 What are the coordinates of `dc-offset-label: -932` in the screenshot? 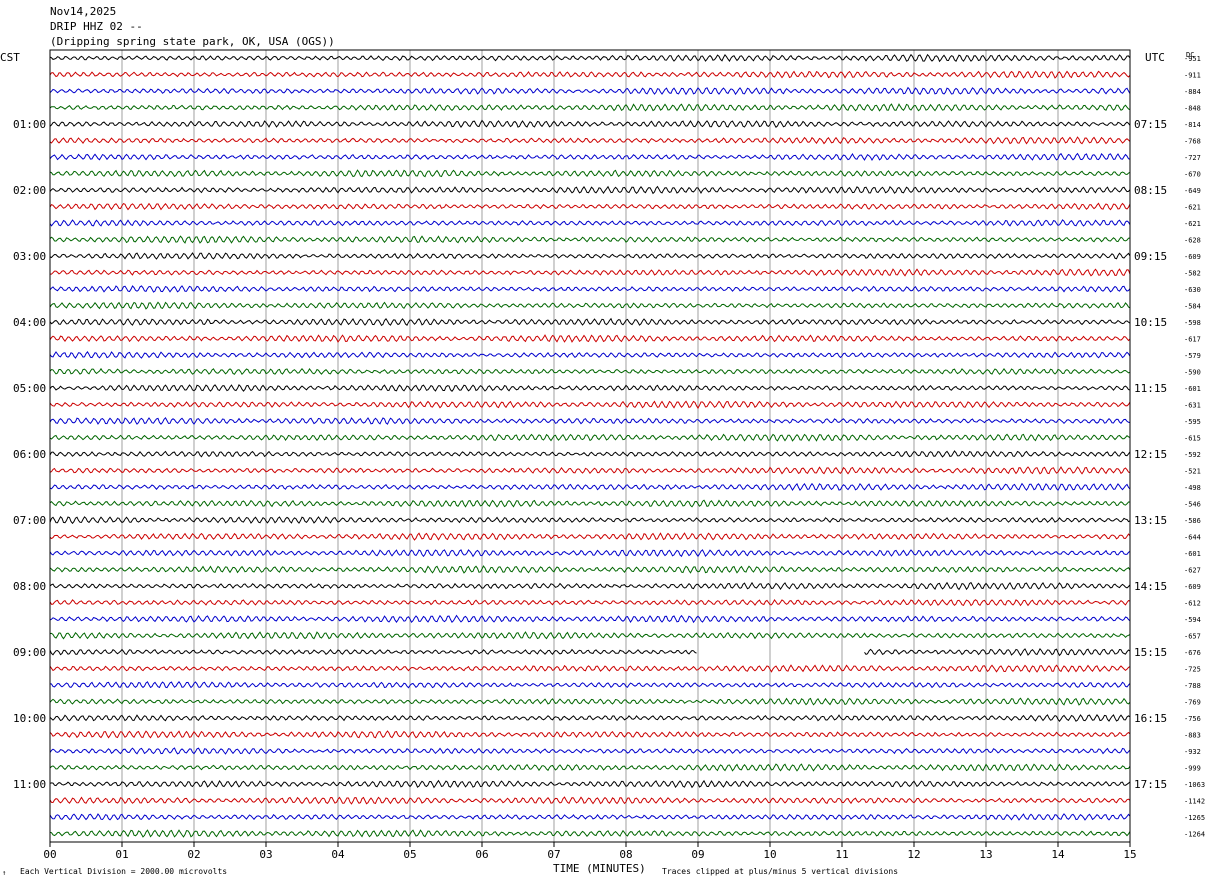 It's located at (1192, 752).